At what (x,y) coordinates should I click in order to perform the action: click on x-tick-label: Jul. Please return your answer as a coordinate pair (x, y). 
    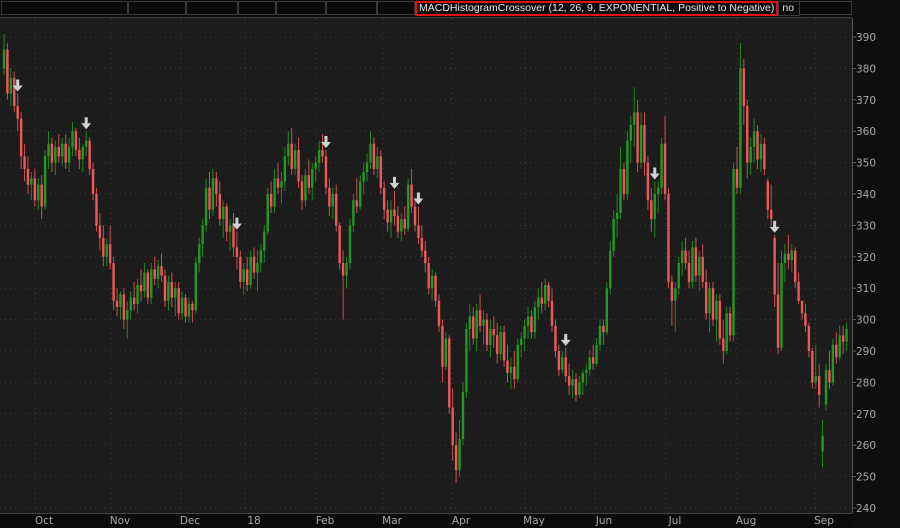
    Looking at the image, I should click on (675, 521).